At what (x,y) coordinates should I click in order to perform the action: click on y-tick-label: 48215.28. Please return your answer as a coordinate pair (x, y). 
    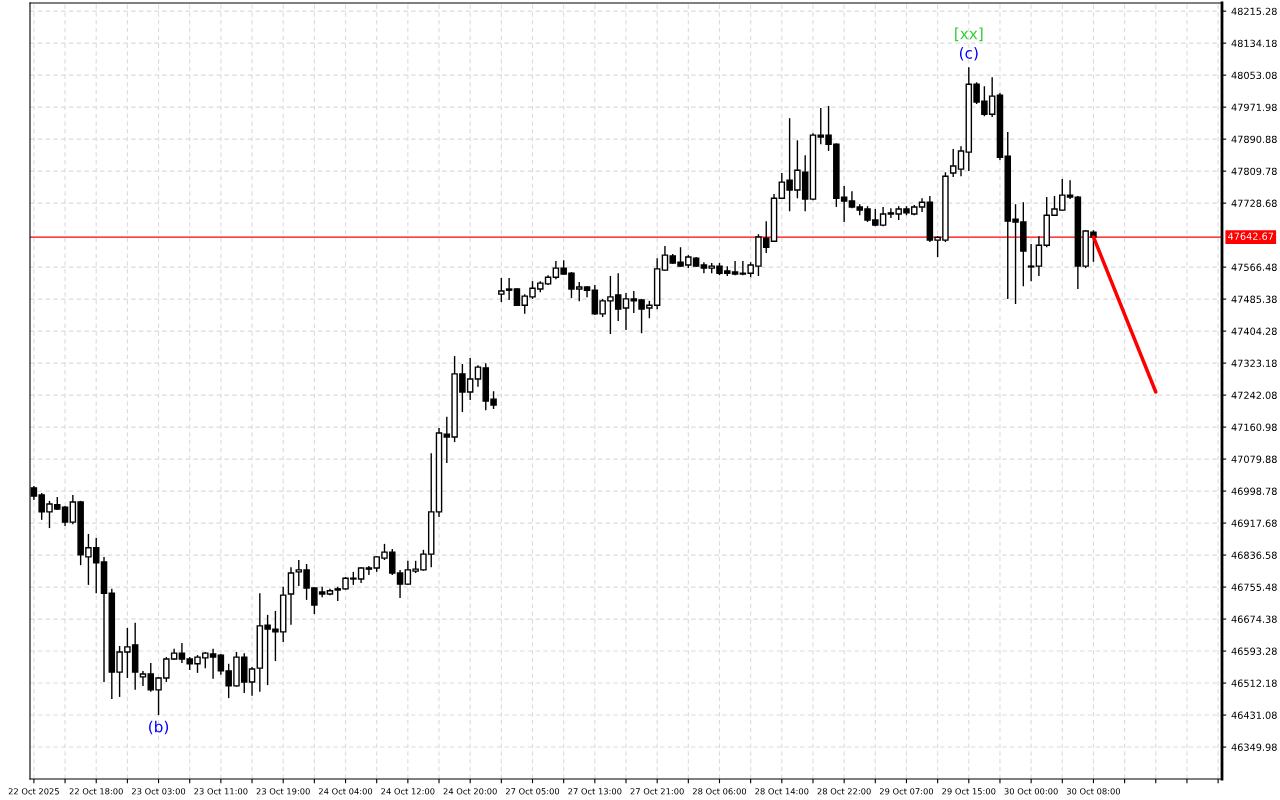
    Looking at the image, I should click on (1254, 11).